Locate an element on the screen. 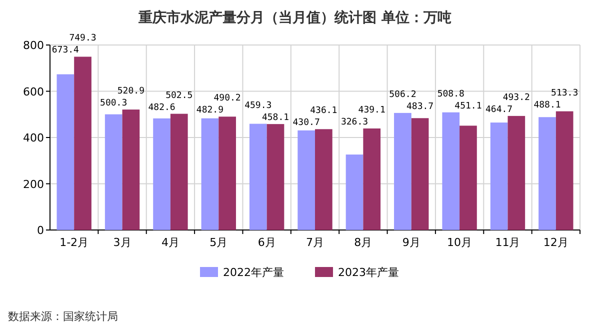 The height and width of the screenshot is (330, 590). data-label: 483.7 is located at coordinates (420, 107).